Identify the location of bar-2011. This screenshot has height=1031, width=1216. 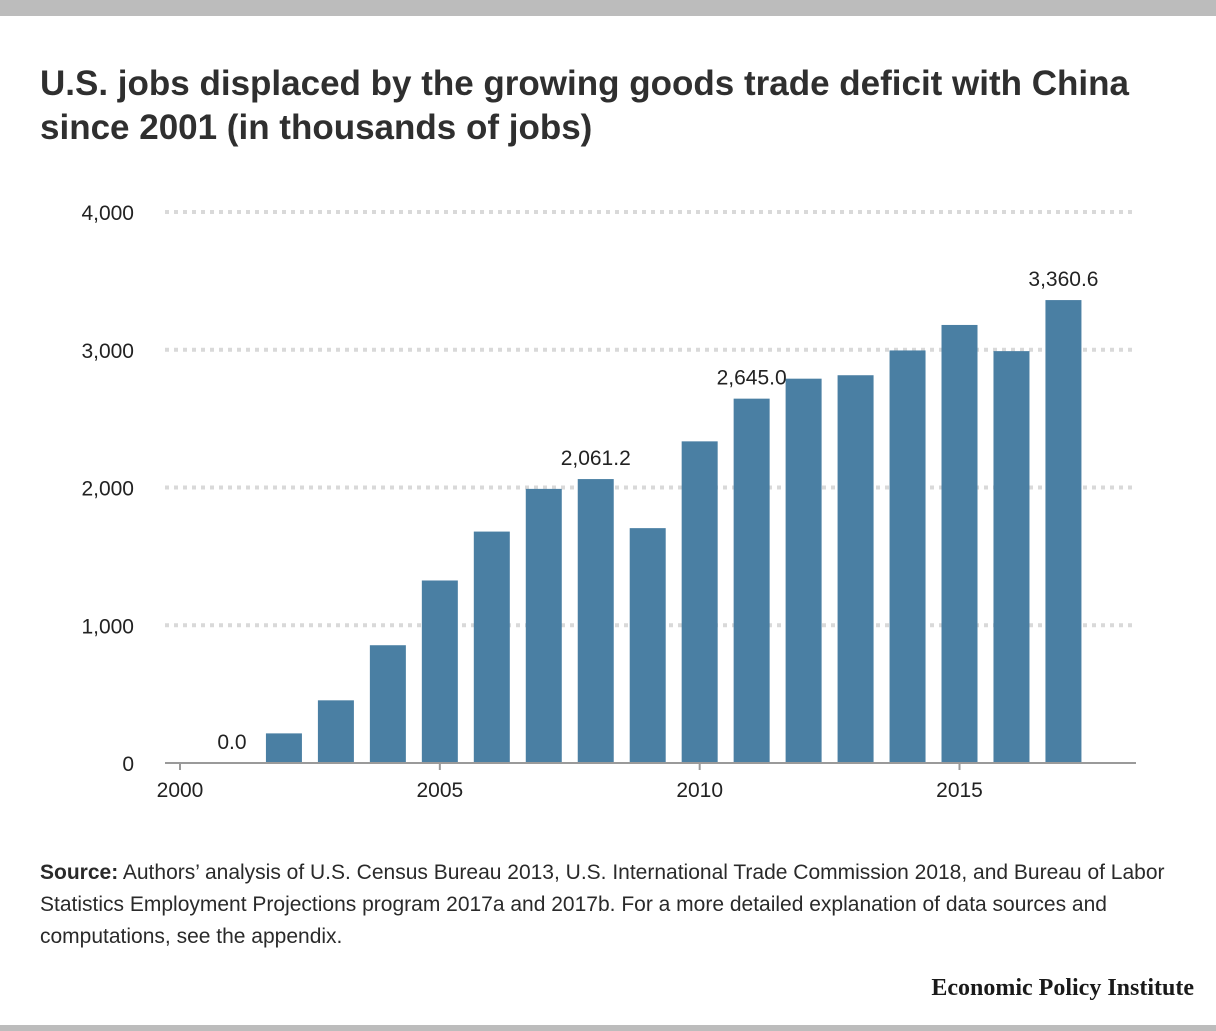
(751, 580).